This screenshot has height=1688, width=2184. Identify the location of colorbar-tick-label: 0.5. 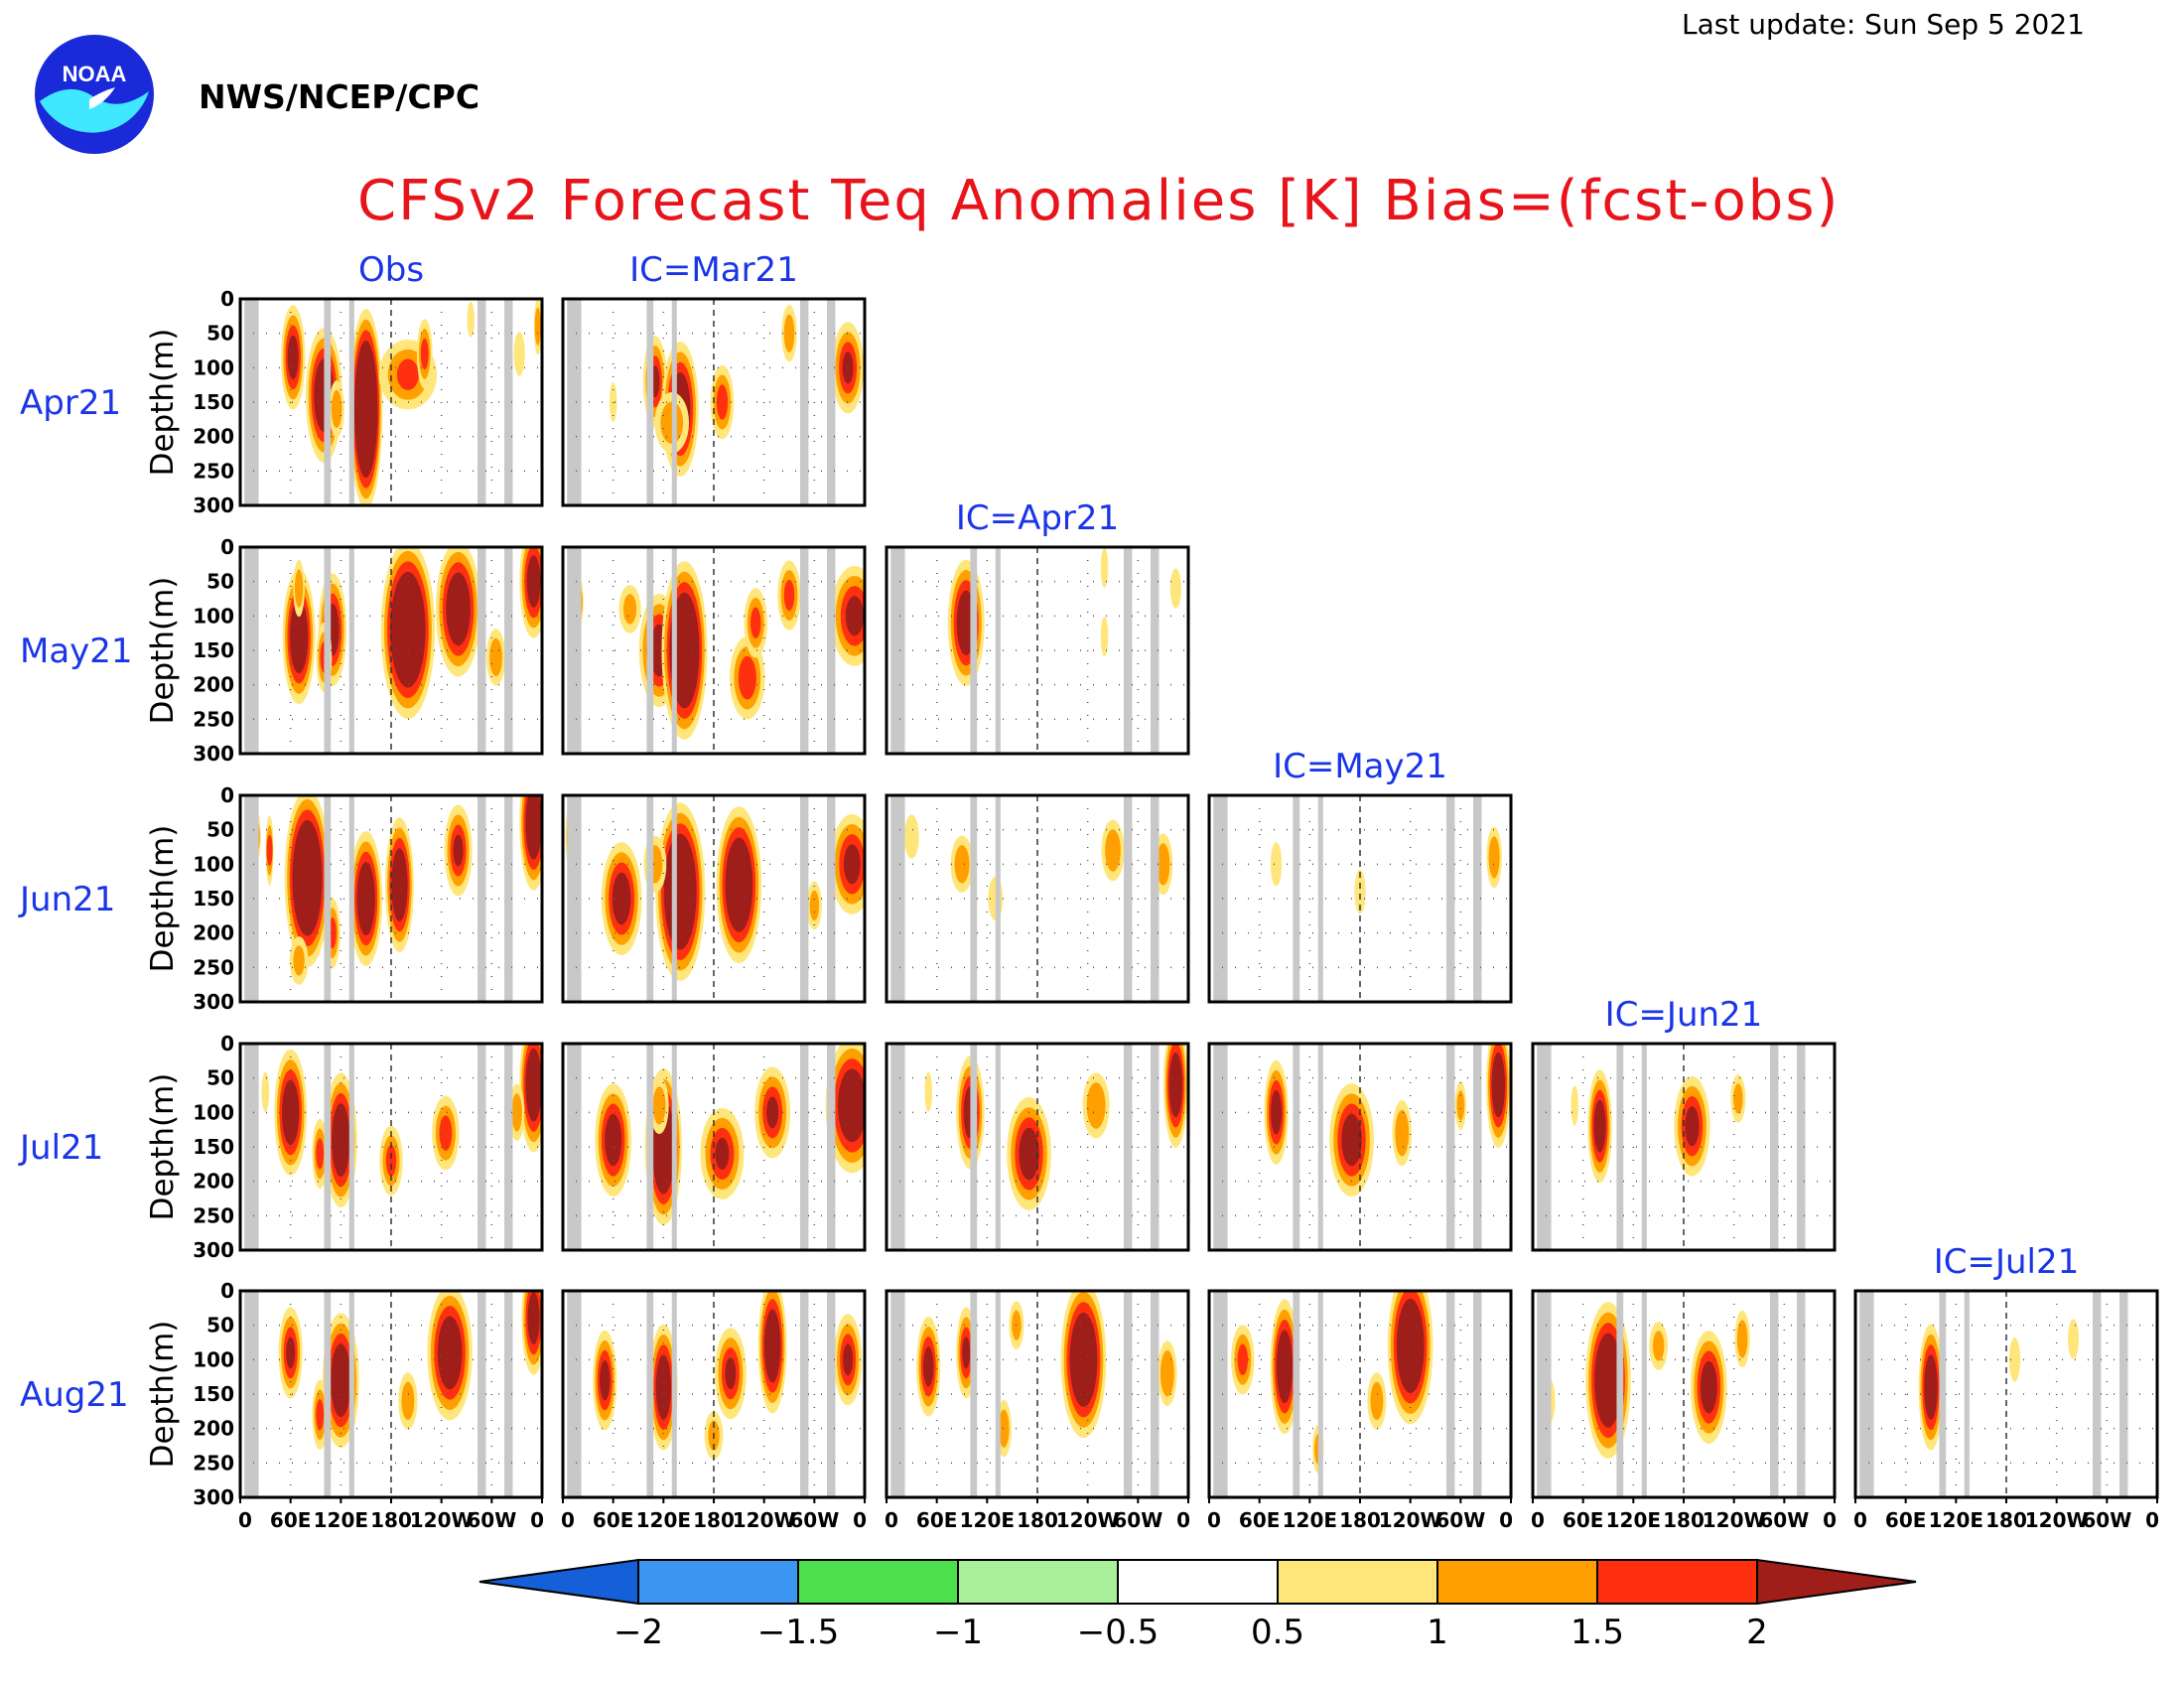
(1277, 1632).